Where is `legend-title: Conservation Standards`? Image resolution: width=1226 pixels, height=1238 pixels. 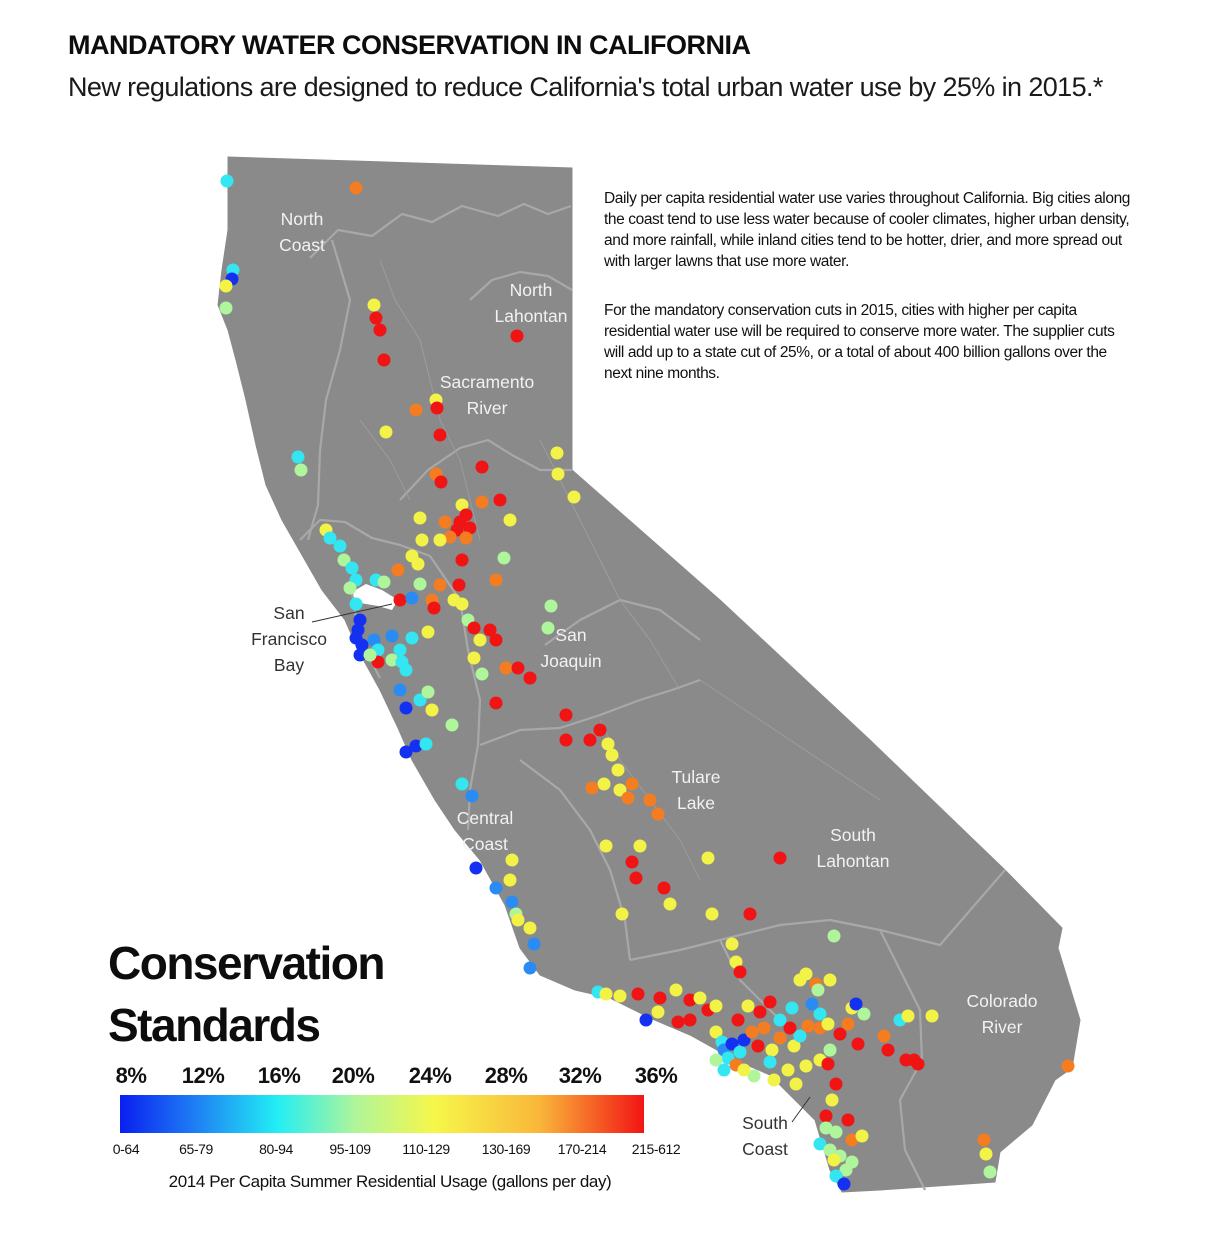
legend-title: Conservation Standards is located at coordinates (246, 994).